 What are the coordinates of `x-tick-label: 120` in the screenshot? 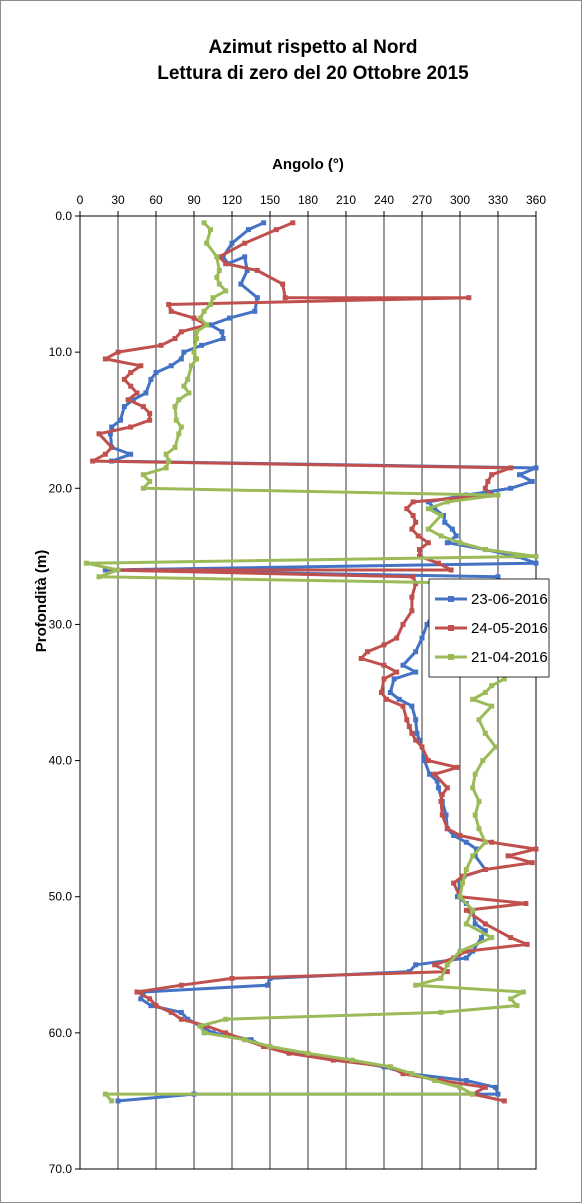 It's located at (232, 200).